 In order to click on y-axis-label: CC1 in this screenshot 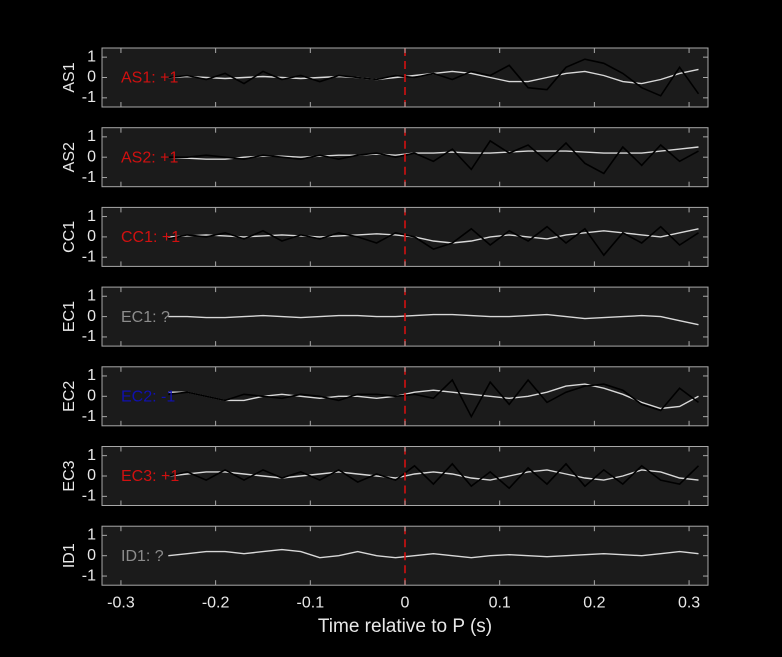, I will do `click(69, 237)`.